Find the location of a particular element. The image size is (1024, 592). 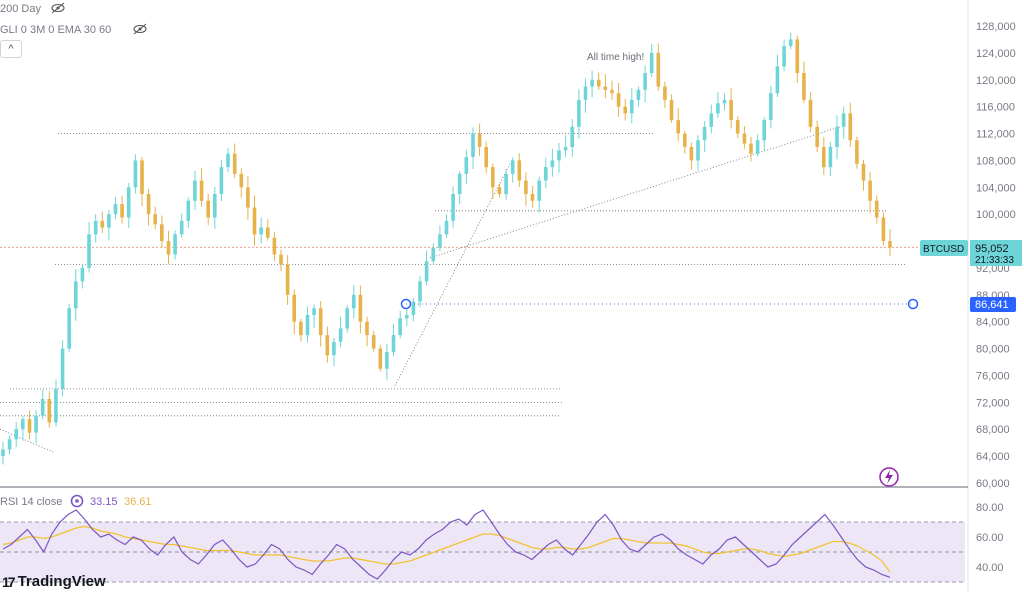

lightning-icon is located at coordinates (889, 477).